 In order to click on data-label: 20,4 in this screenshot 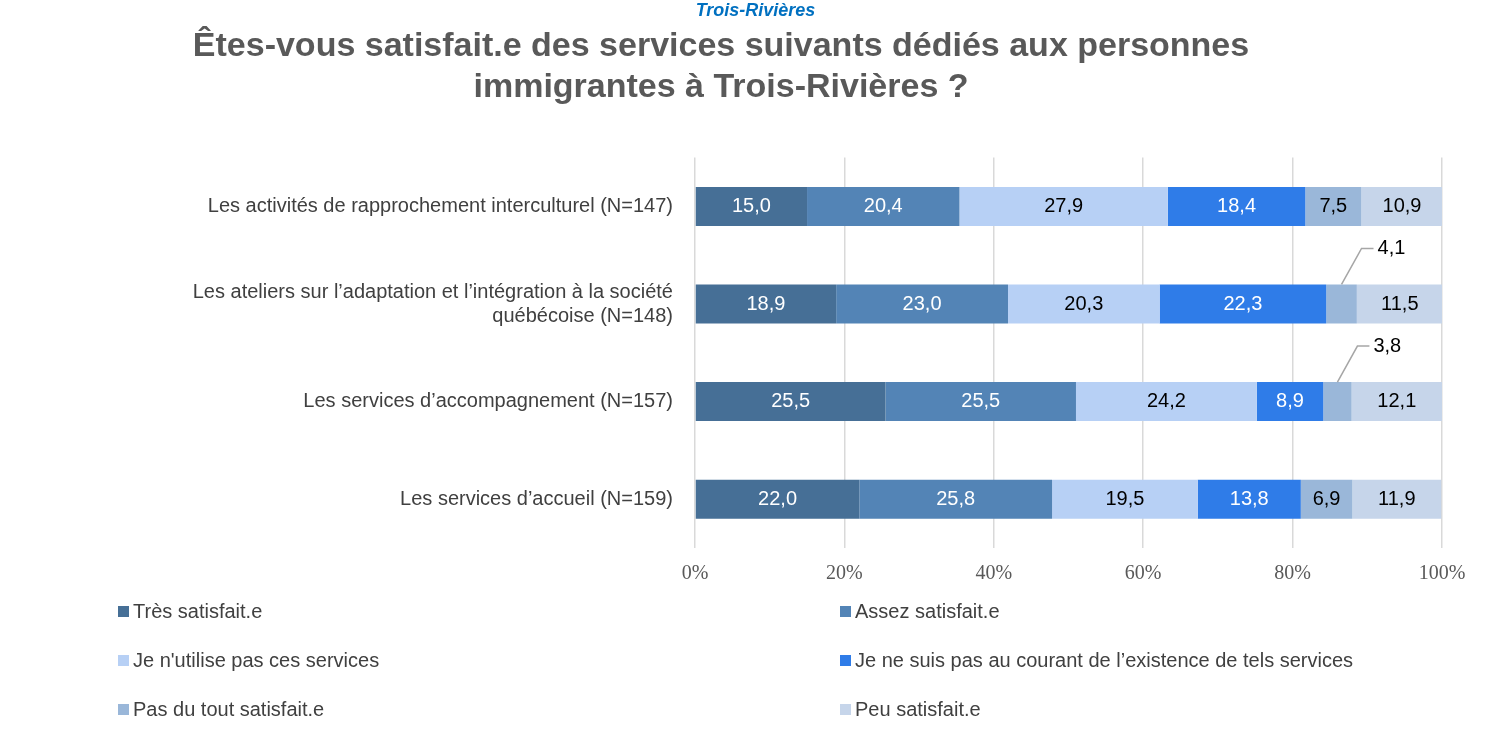, I will do `click(883, 204)`.